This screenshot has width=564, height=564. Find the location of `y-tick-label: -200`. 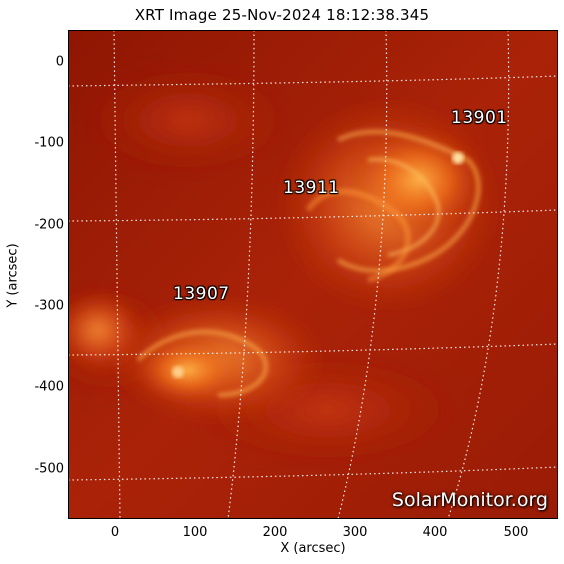

y-tick-label: -200 is located at coordinates (49, 225).